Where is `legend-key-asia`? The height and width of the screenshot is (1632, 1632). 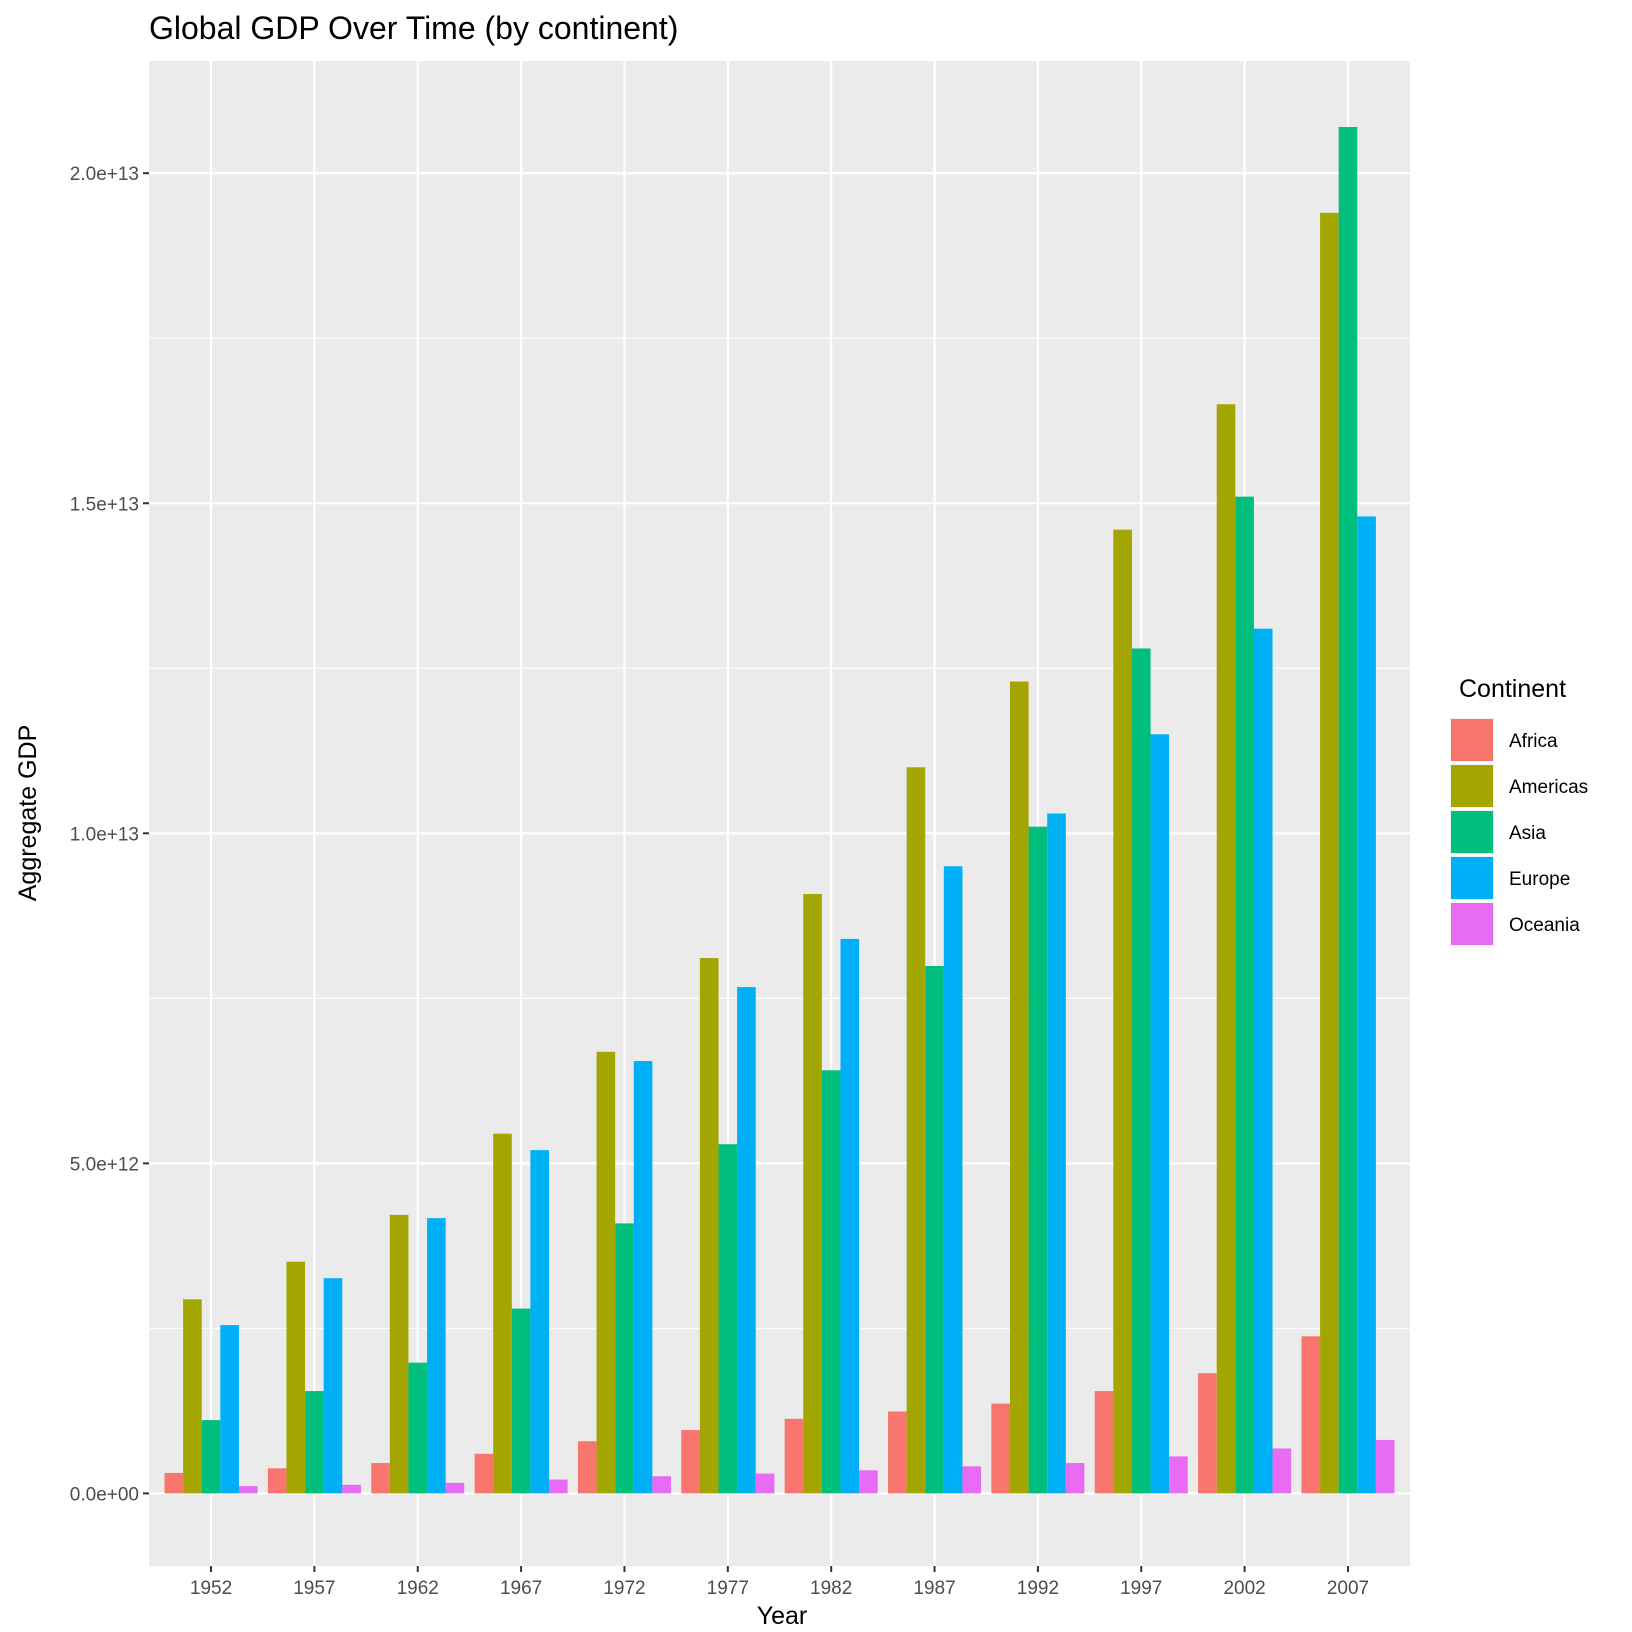
legend-key-asia is located at coordinates (1472, 832).